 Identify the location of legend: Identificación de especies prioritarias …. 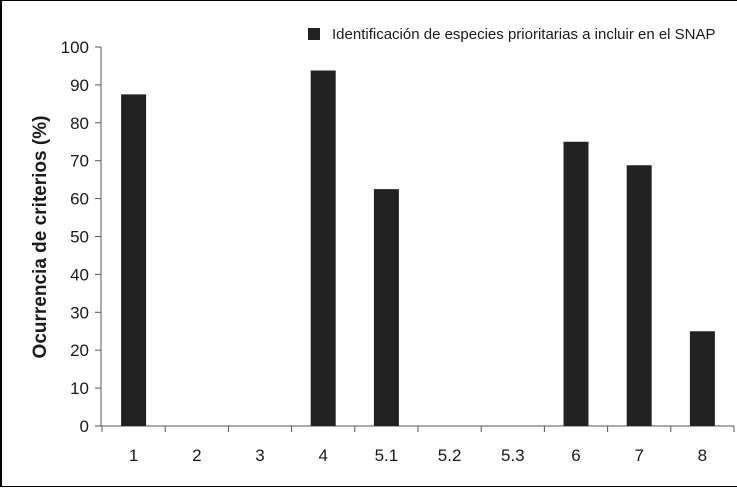
(512, 34).